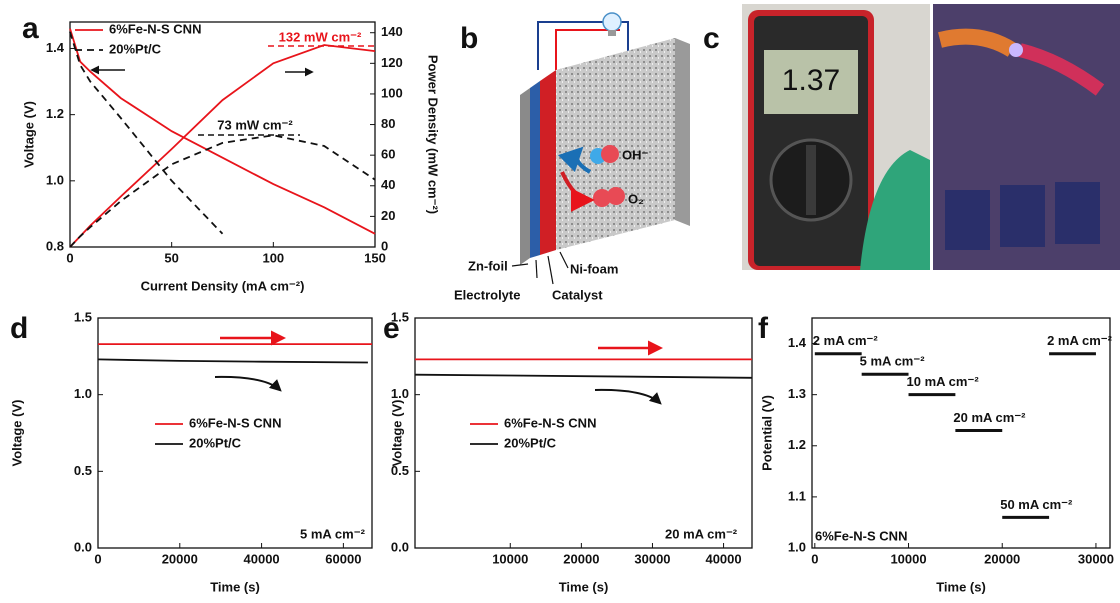  I want to click on layer-label: Catalyst, so click(577, 294).